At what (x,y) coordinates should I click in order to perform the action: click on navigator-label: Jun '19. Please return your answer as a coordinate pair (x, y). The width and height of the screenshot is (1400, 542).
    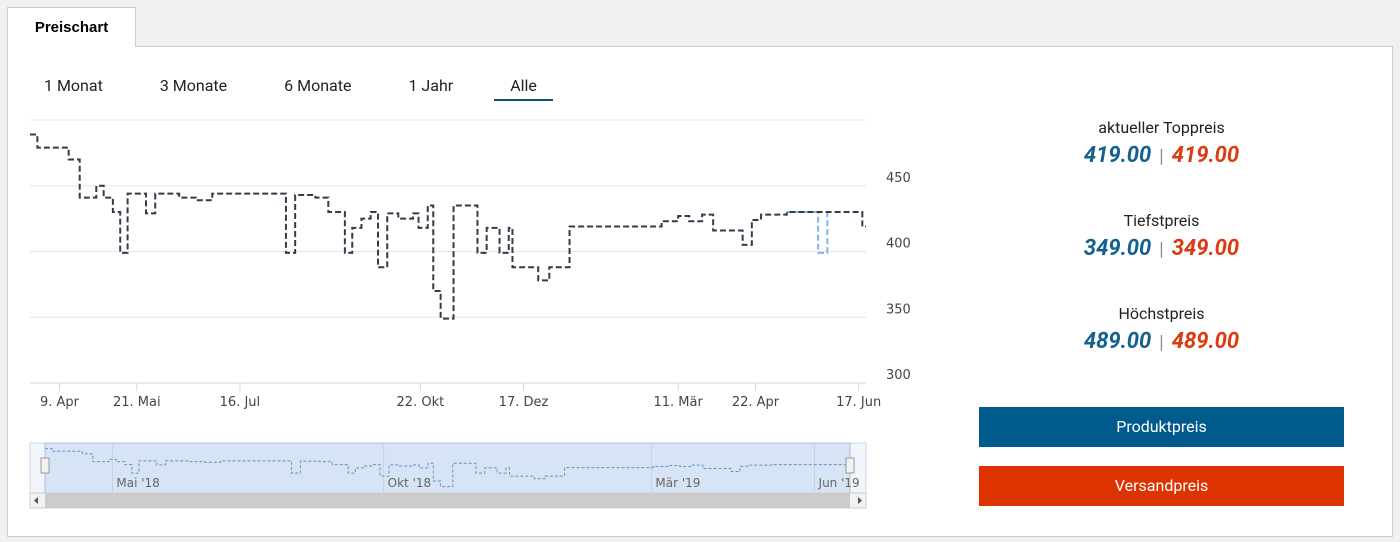
    Looking at the image, I should click on (839, 483).